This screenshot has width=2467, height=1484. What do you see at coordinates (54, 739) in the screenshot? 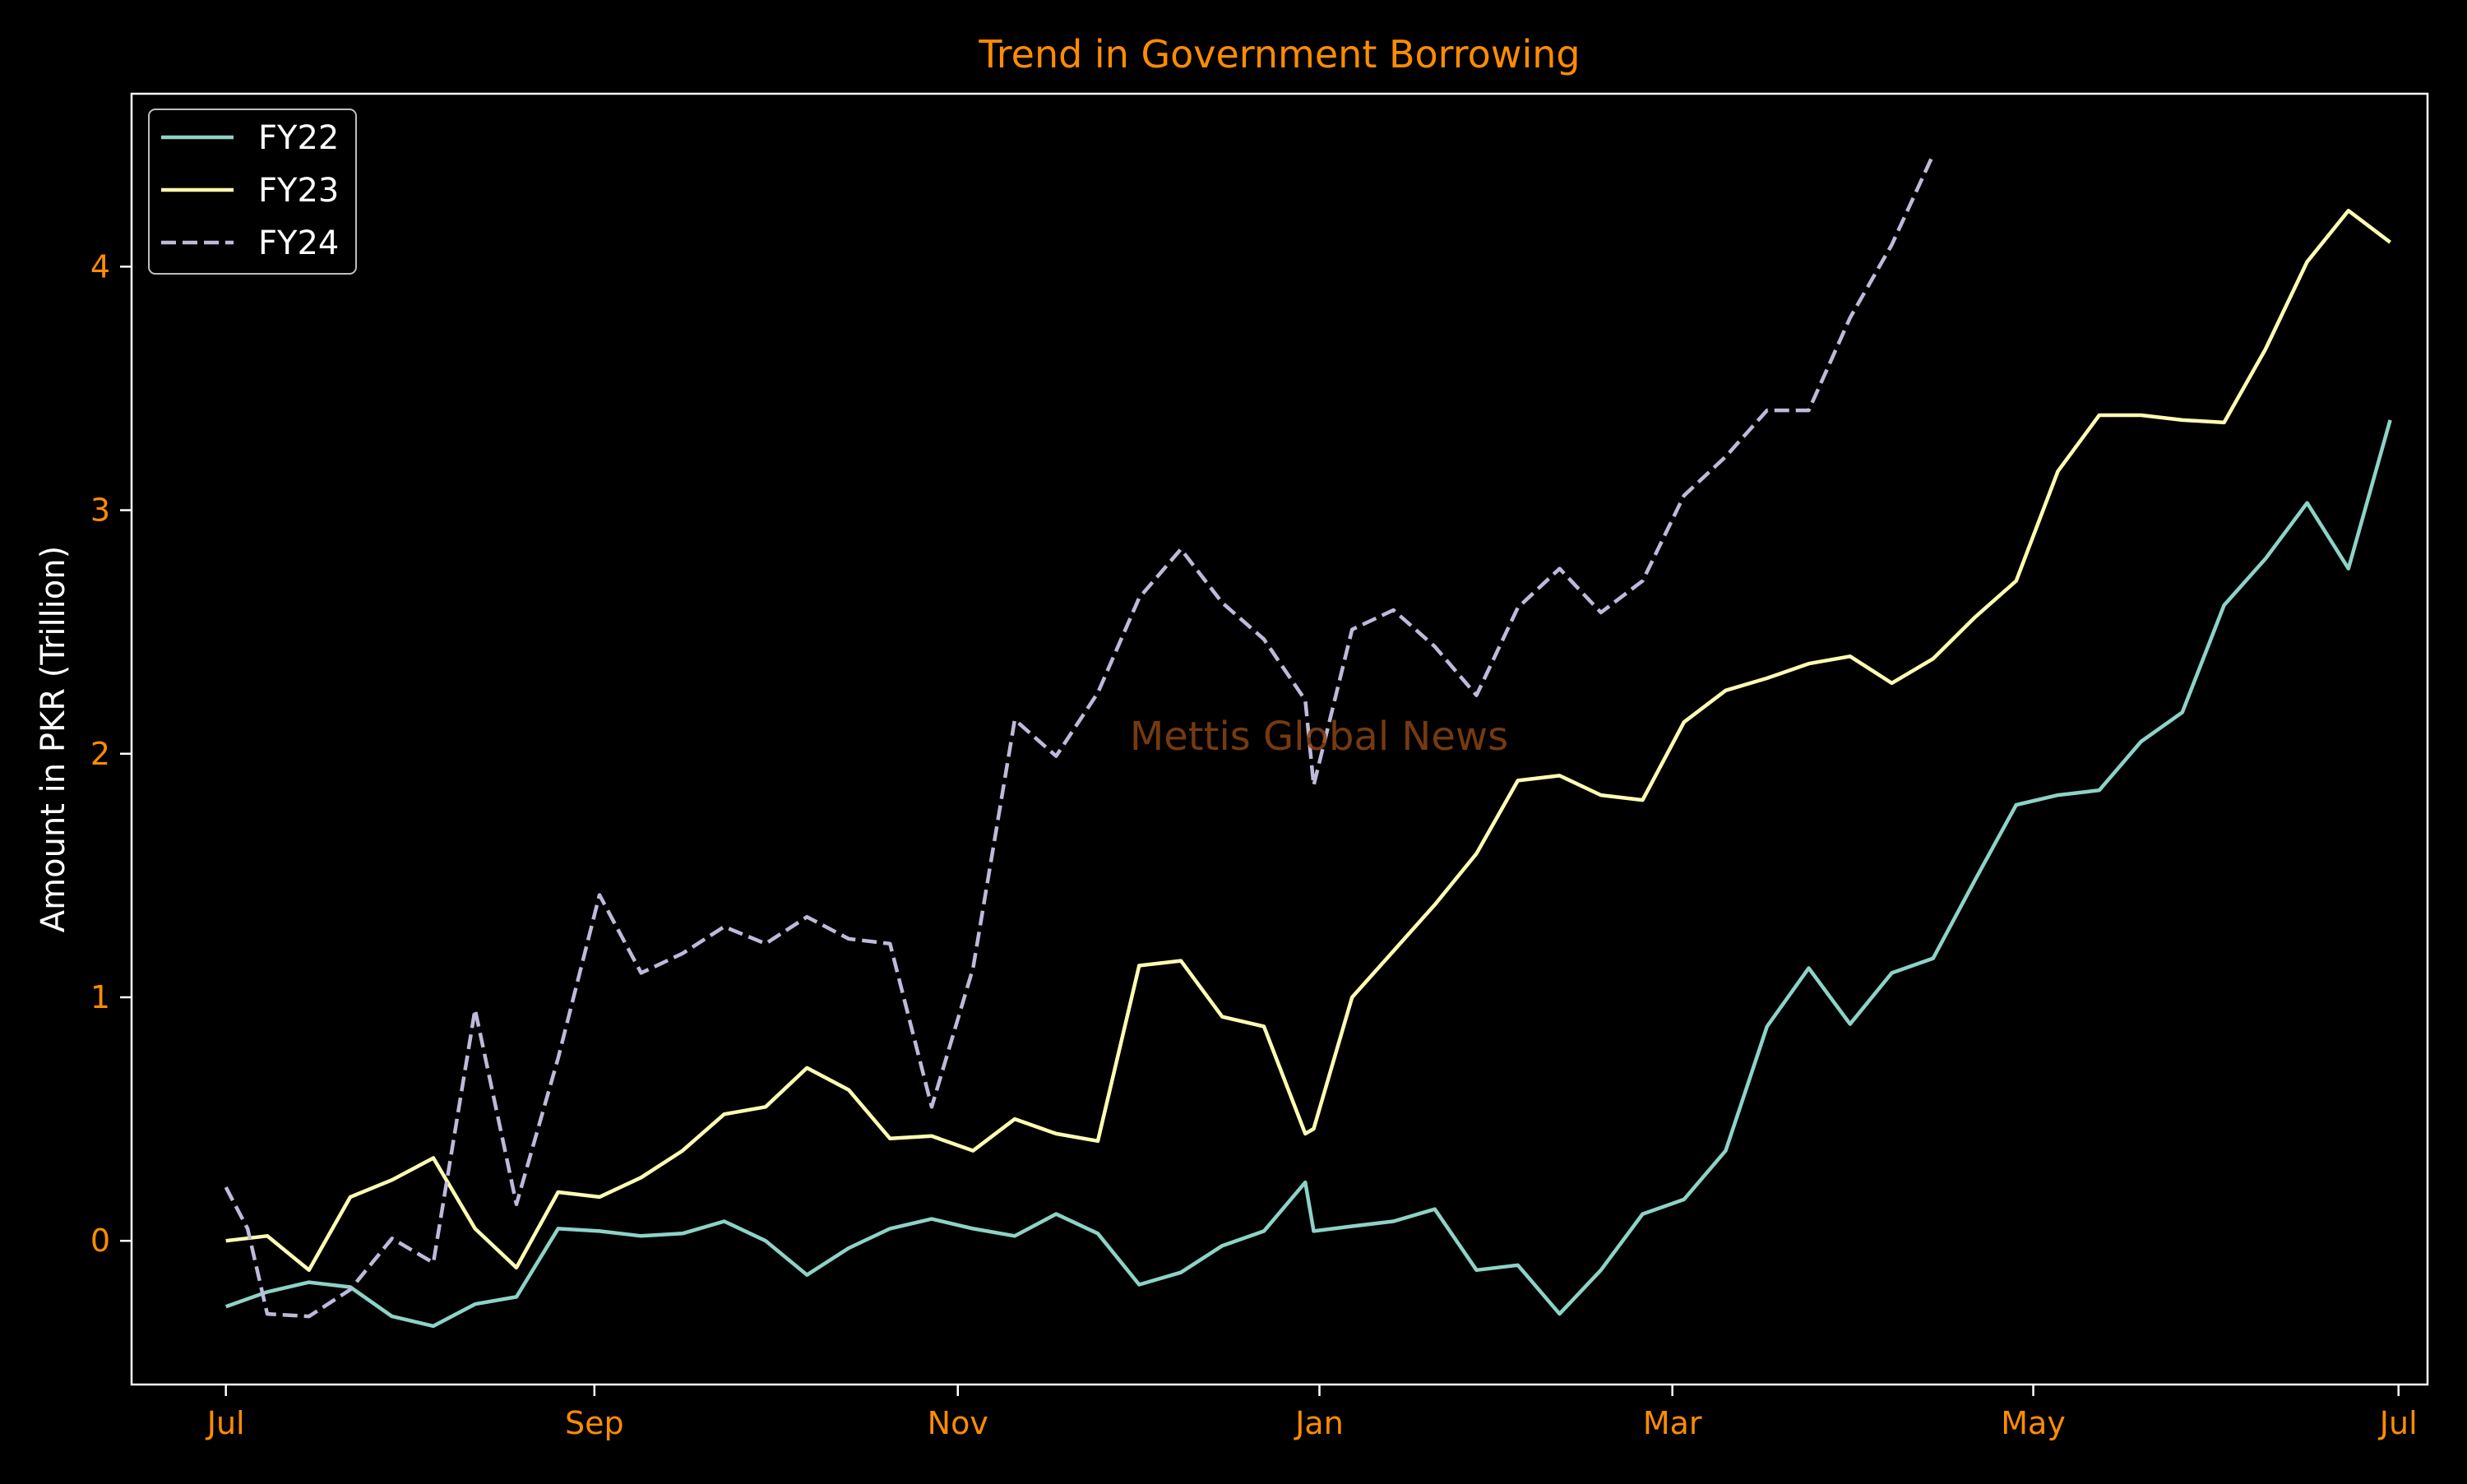
I see `y-axis-label: Amount in PKR (Trillion)` at bounding box center [54, 739].